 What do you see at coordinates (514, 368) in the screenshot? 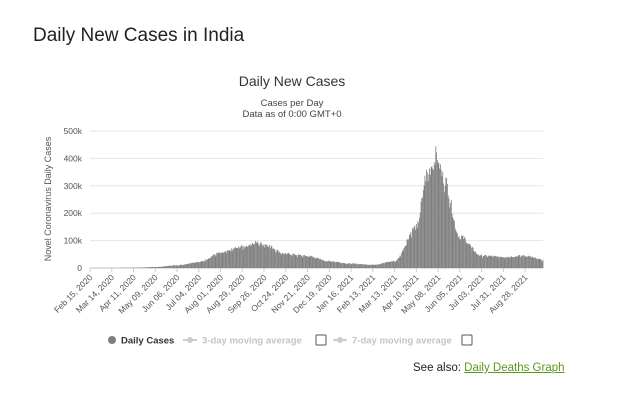
I see `daily-deaths-graph-link: Daily Deaths Graph` at bounding box center [514, 368].